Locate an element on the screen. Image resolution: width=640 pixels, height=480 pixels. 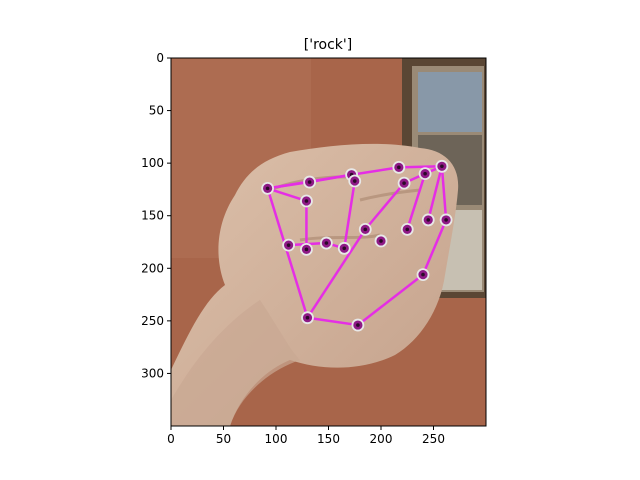
x-tick-label: 150 is located at coordinates (328, 439).